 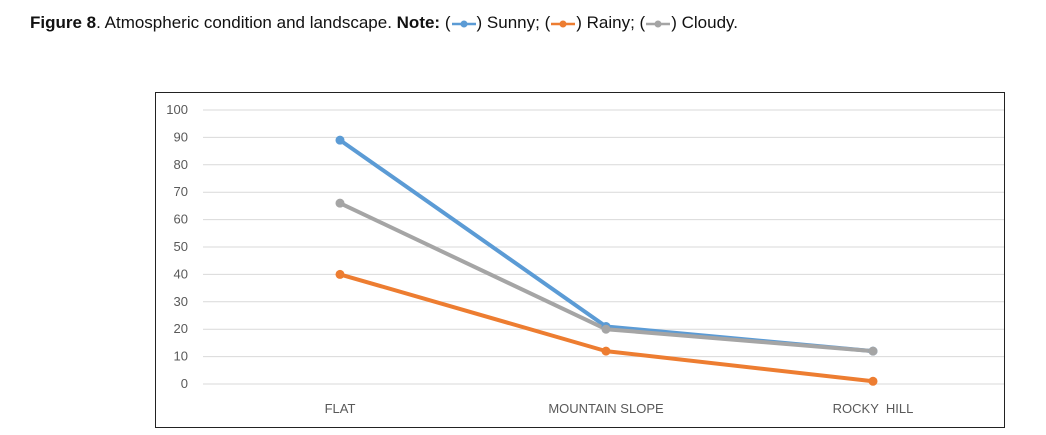 What do you see at coordinates (658, 24) in the screenshot?
I see `legend-cloudy-marker` at bounding box center [658, 24].